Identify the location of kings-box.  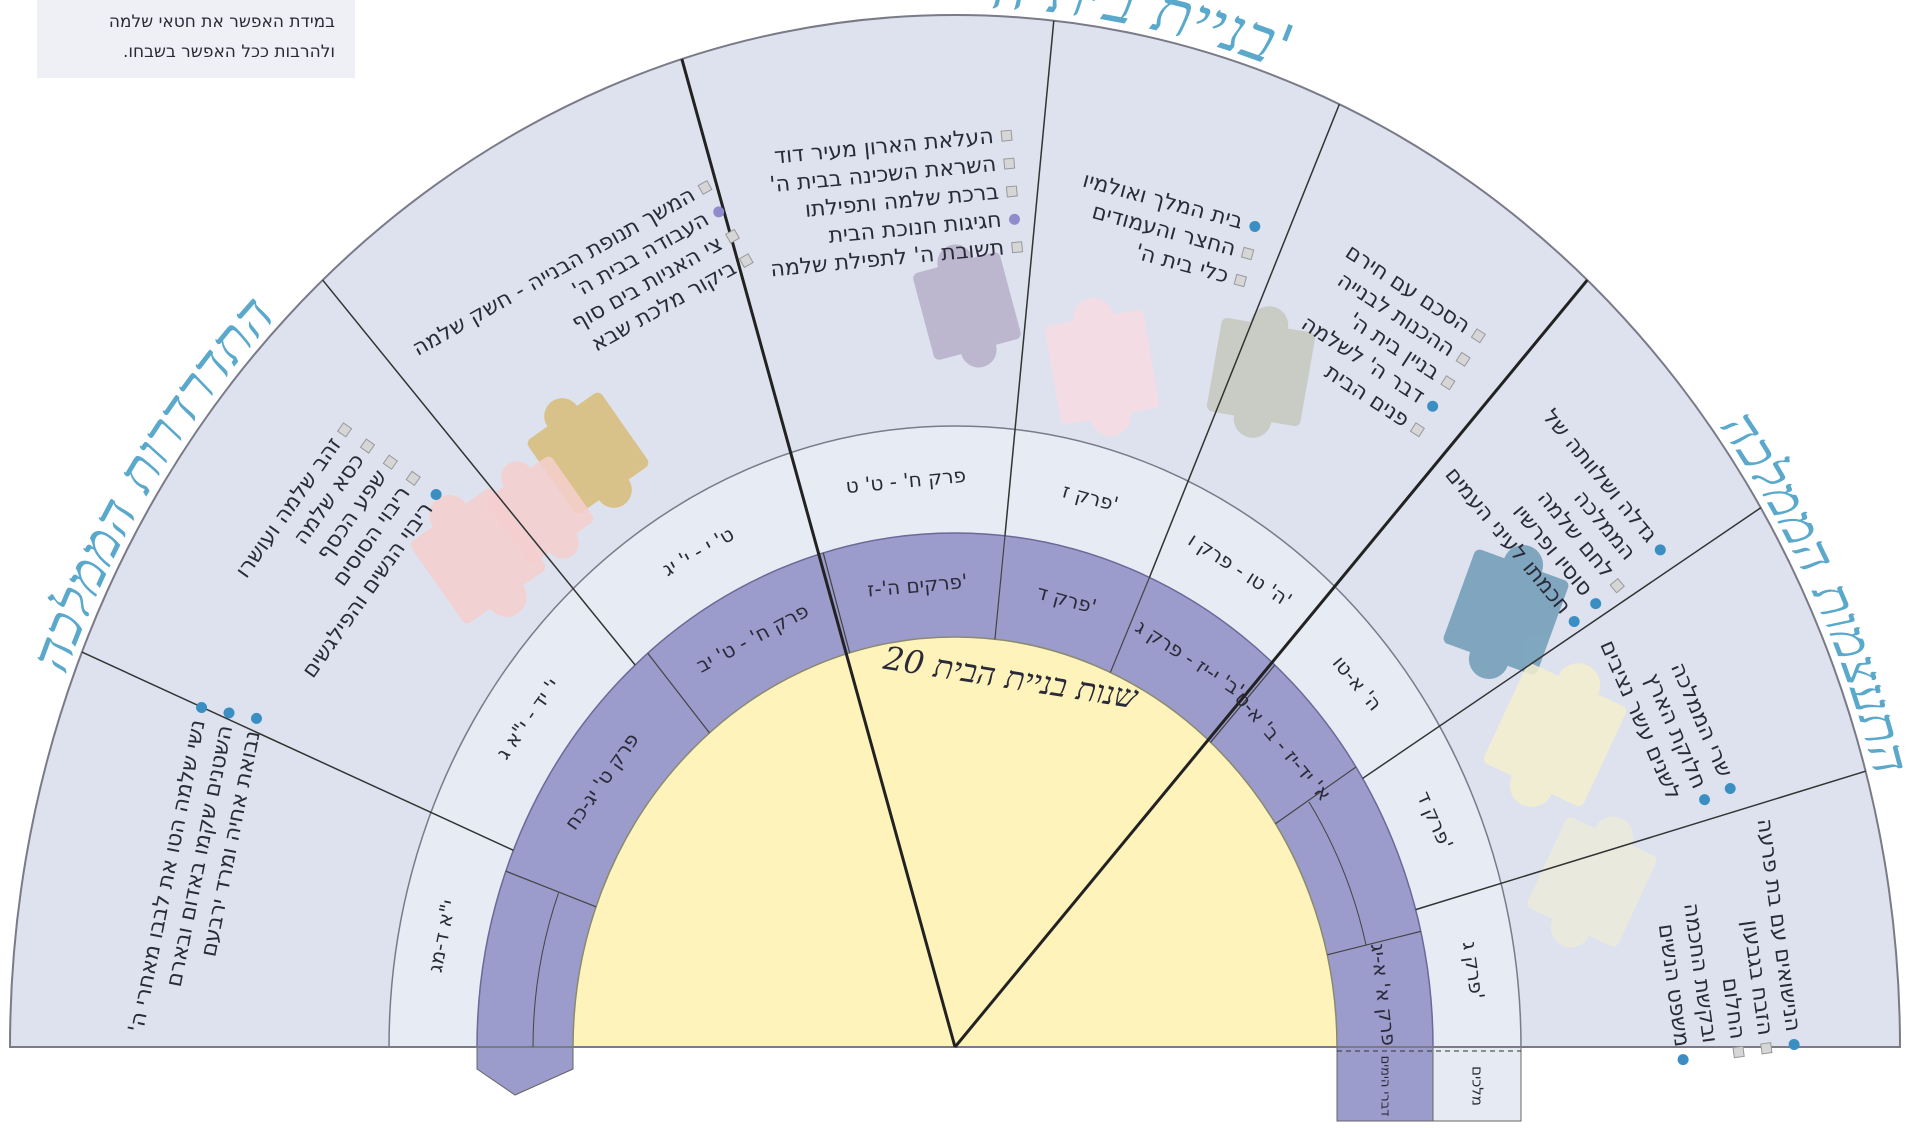
(1477, 1084).